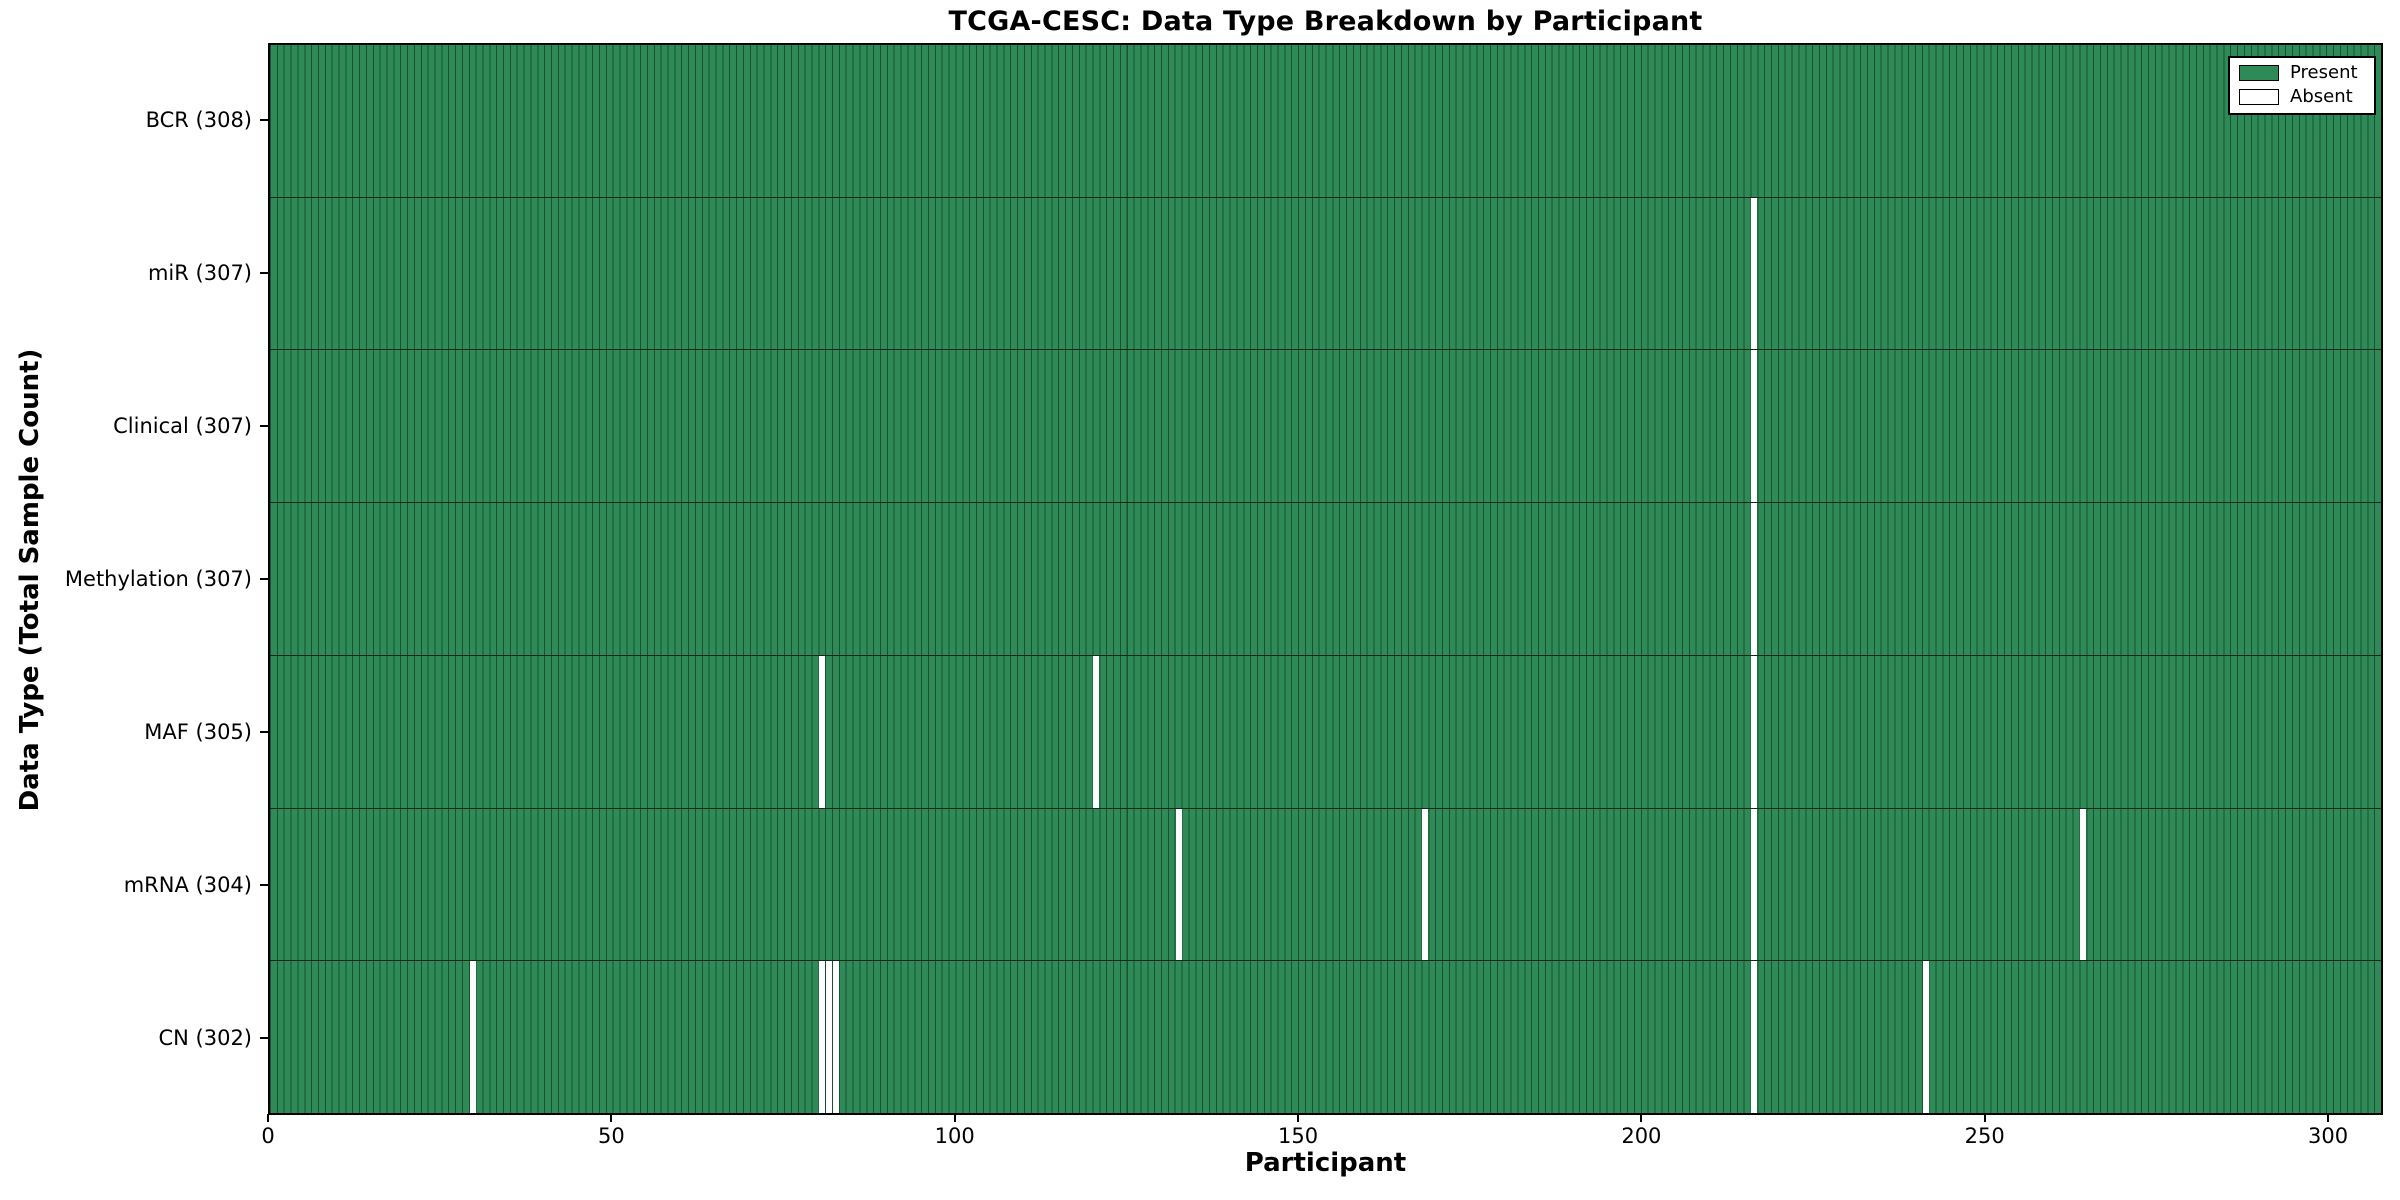 The image size is (2400, 1200). Describe the element at coordinates (611, 1136) in the screenshot. I see `x-tick-label-50: 50` at that location.